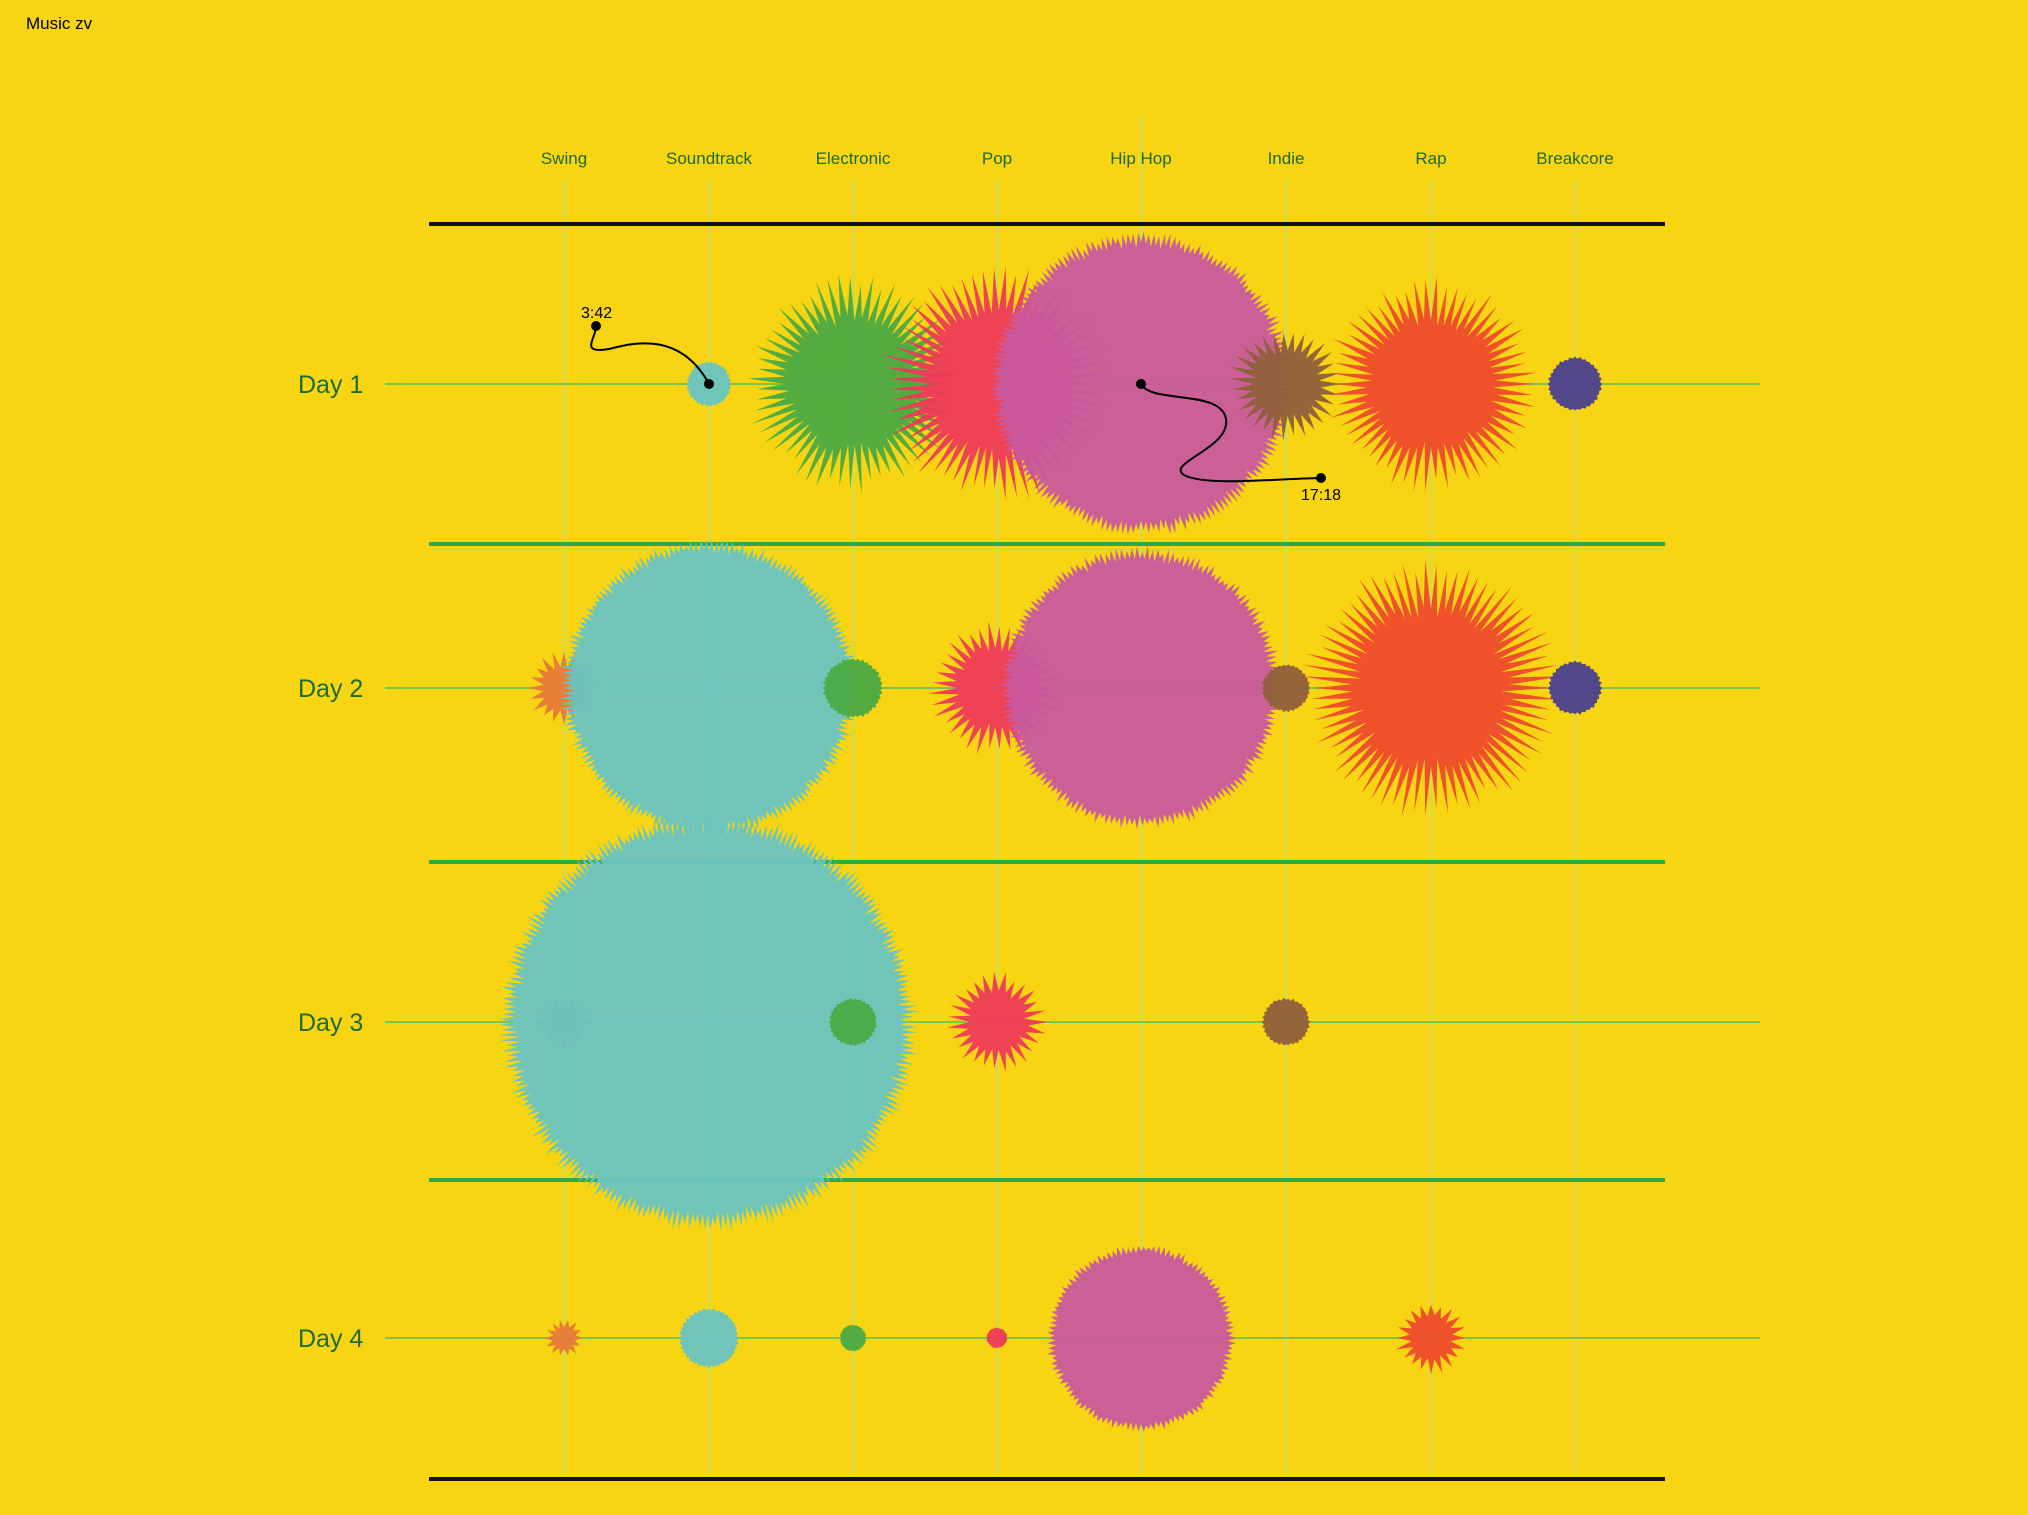 The height and width of the screenshot is (1515, 2028). Describe the element at coordinates (564, 158) in the screenshot. I see `genre-label-swing: Swing` at that location.